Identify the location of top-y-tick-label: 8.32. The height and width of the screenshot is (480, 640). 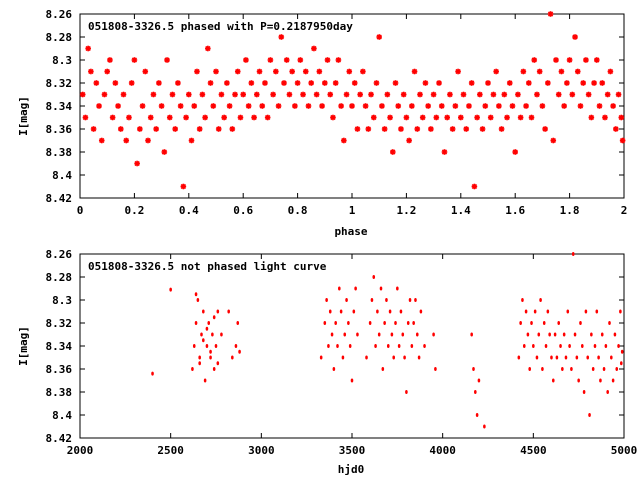
(59, 83).